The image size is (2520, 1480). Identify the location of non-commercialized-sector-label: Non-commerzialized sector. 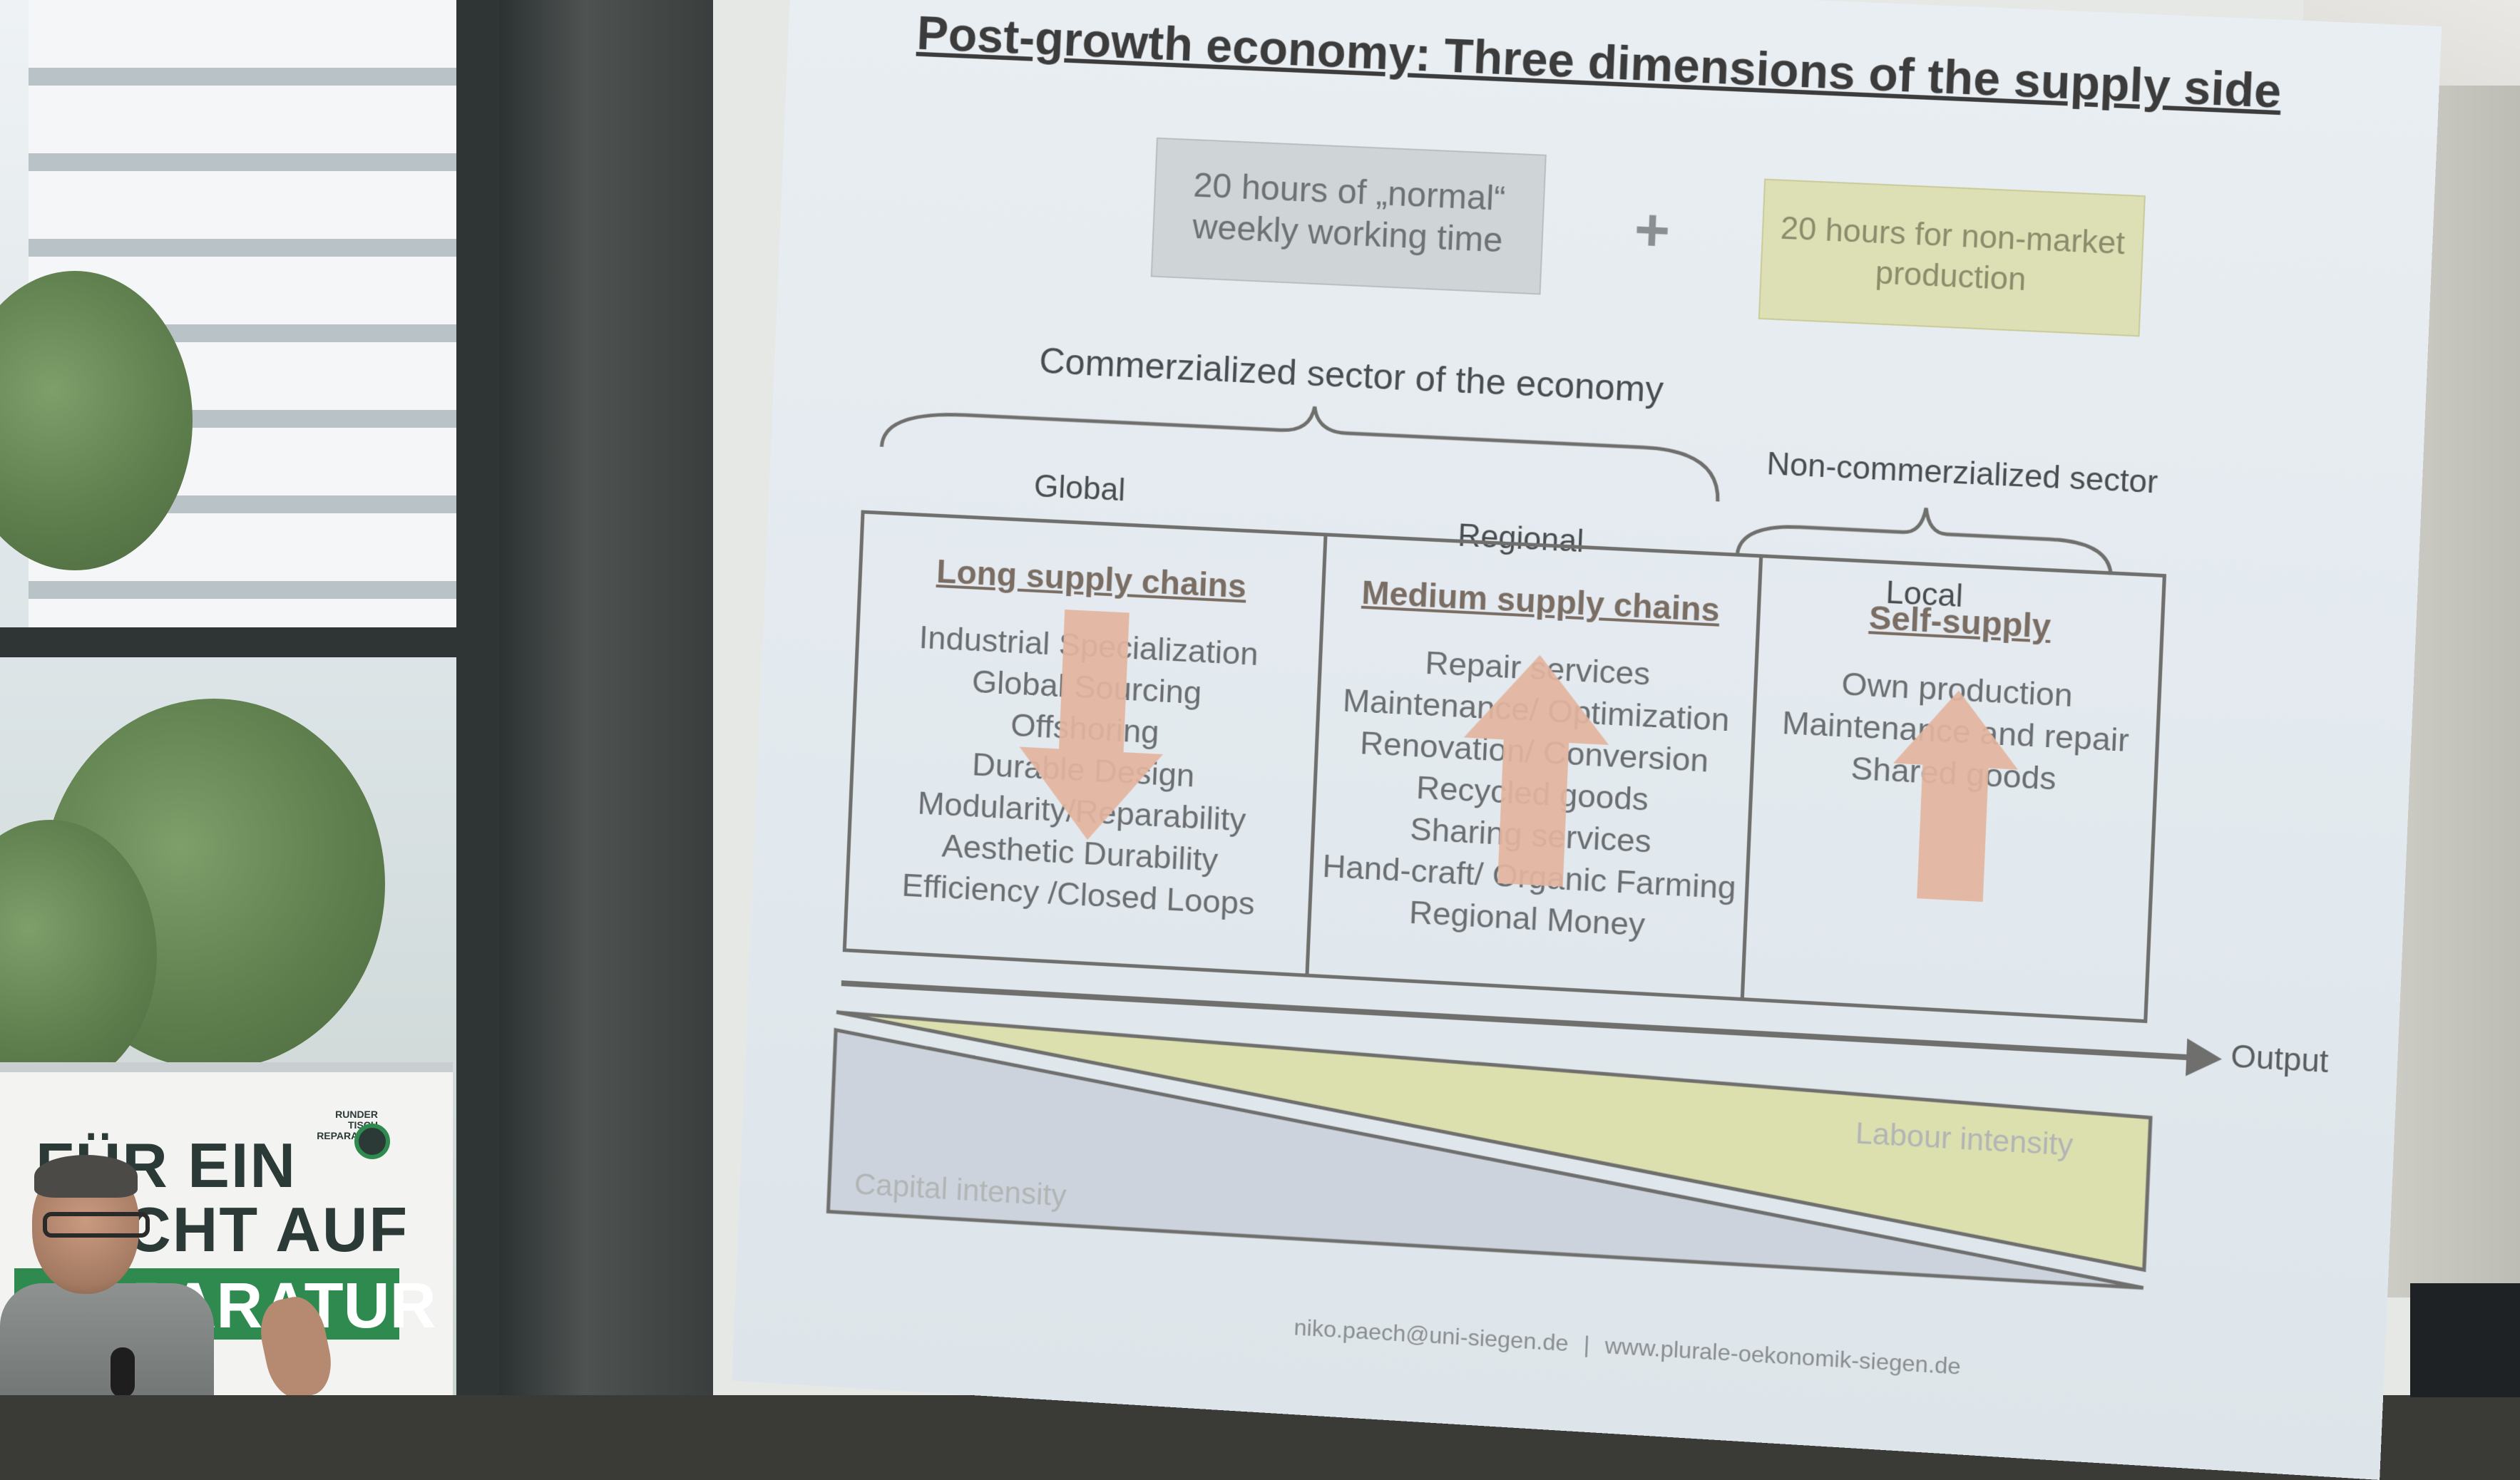
(1962, 474).